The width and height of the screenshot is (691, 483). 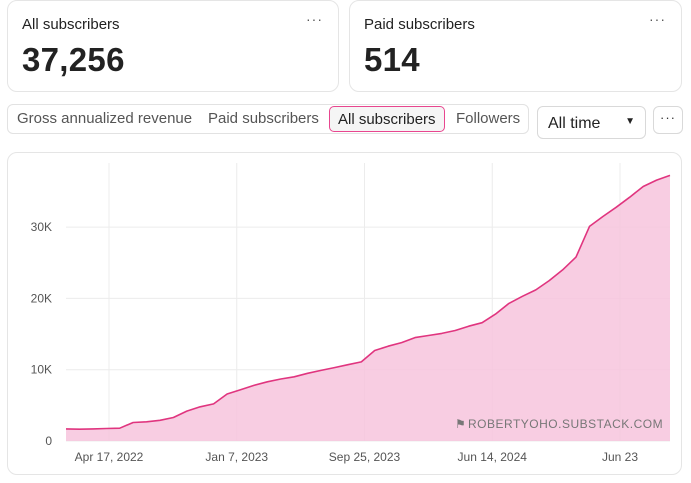 I want to click on x-tick-label: Jan 7, 2023, so click(x=236, y=457).